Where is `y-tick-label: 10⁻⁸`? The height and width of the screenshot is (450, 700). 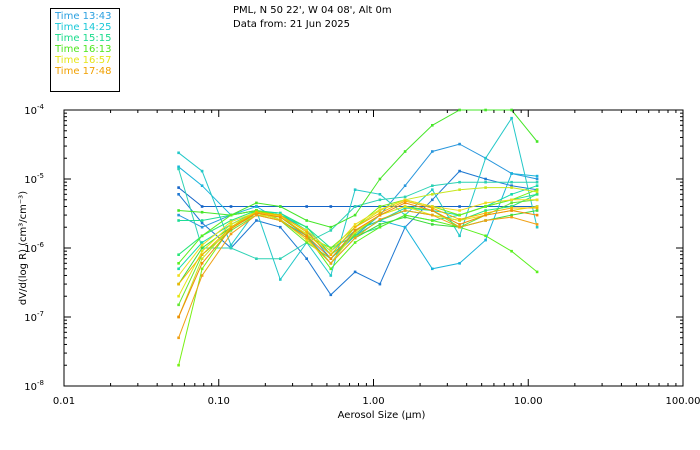
y-tick-label: 10⁻⁸ is located at coordinates (34, 386).